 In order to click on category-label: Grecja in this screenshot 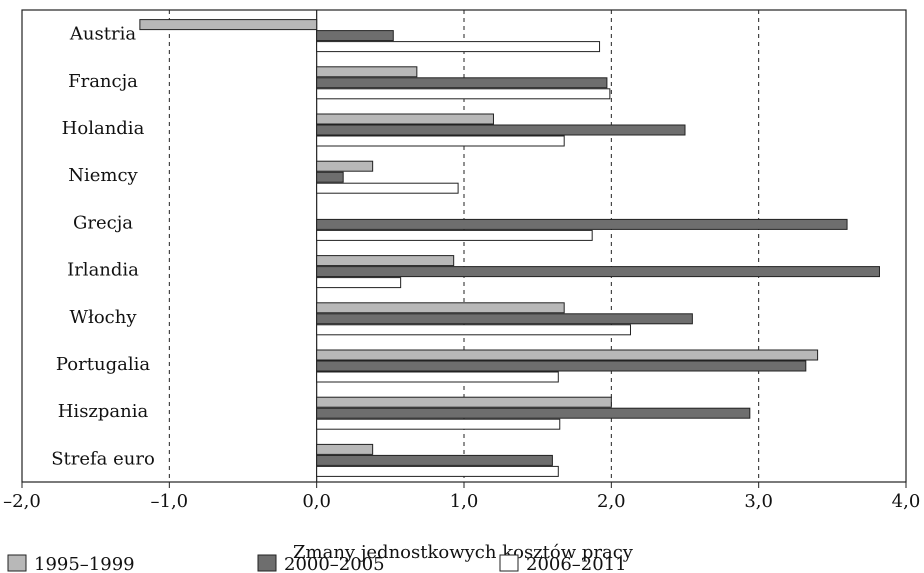, I will do `click(103, 222)`.